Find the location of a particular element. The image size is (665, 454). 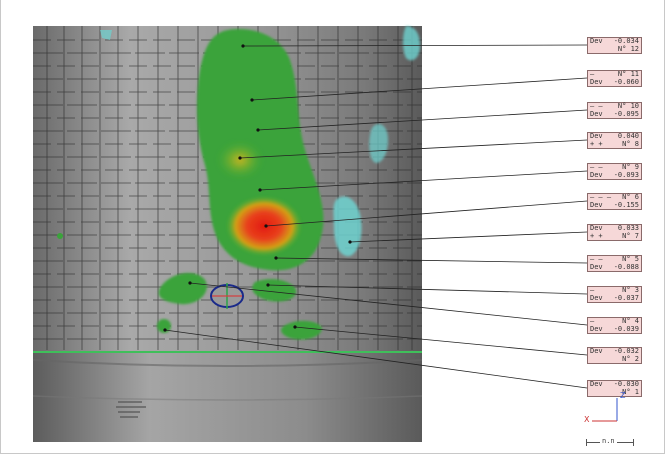

measurement-label-n11: – N° 11 Dev -0.060 is located at coordinates (614, 78).